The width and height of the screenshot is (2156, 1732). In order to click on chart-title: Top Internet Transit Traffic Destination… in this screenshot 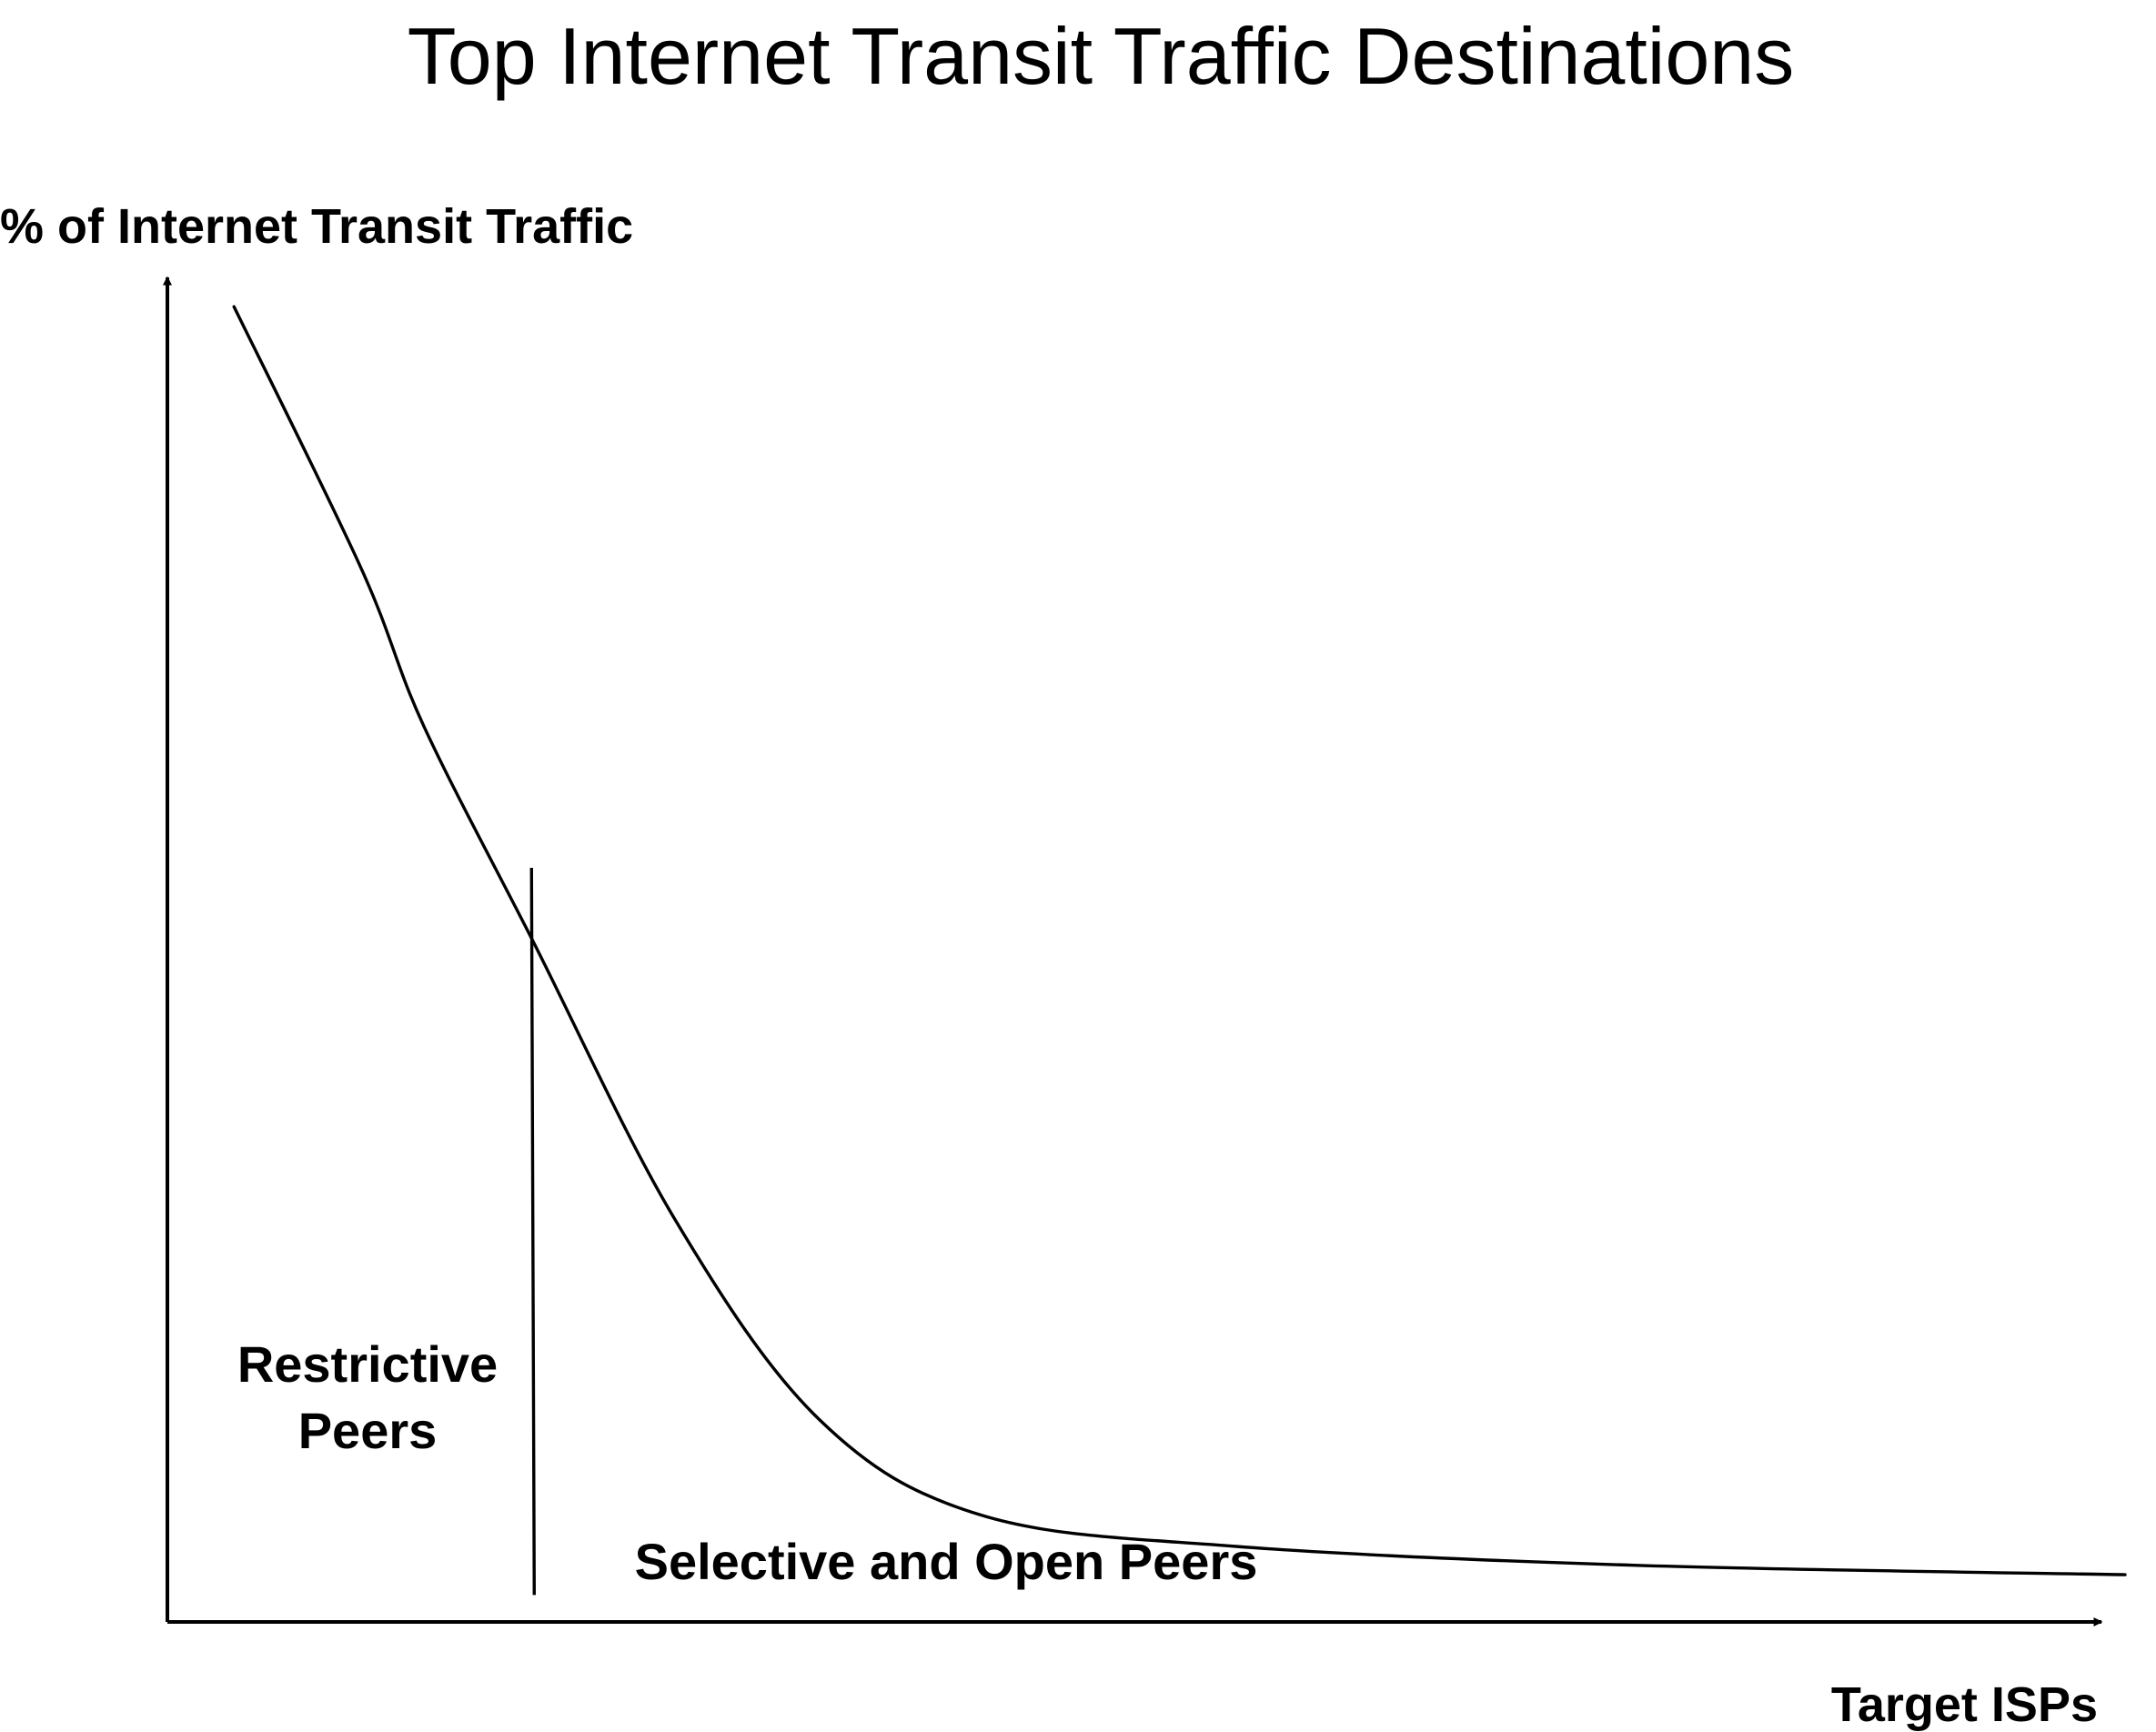, I will do `click(1101, 56)`.